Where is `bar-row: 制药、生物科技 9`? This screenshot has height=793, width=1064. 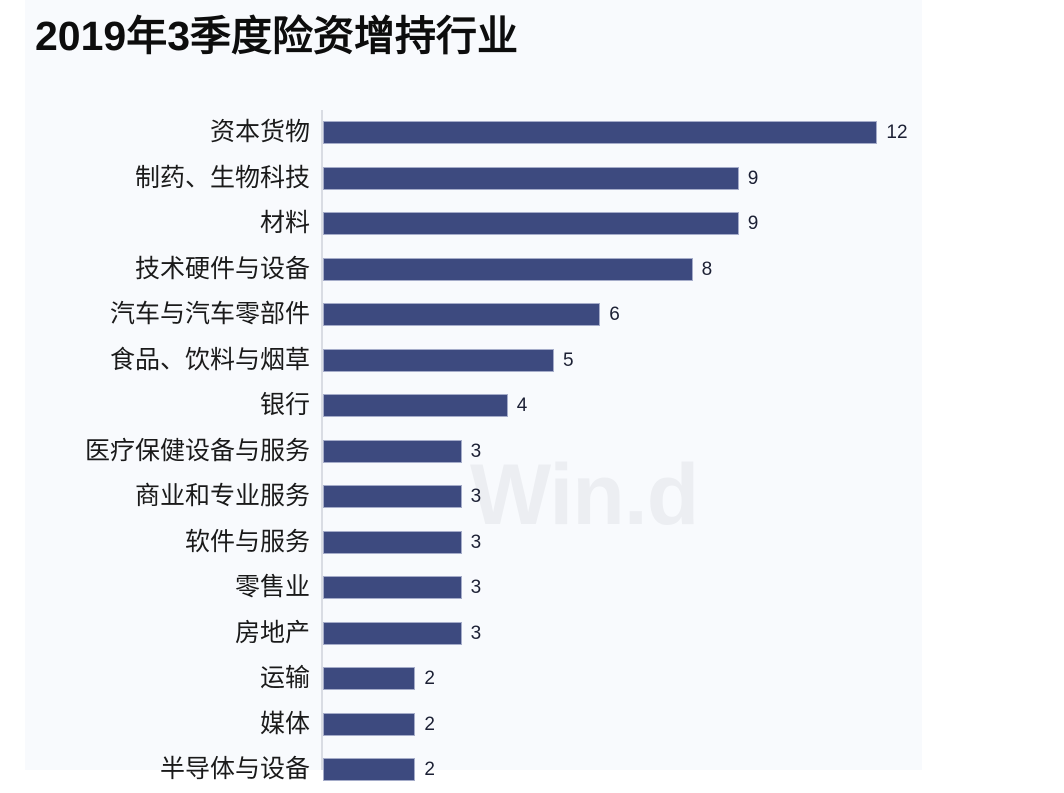
bar-row: 制药、生物科技 9 is located at coordinates (532, 179).